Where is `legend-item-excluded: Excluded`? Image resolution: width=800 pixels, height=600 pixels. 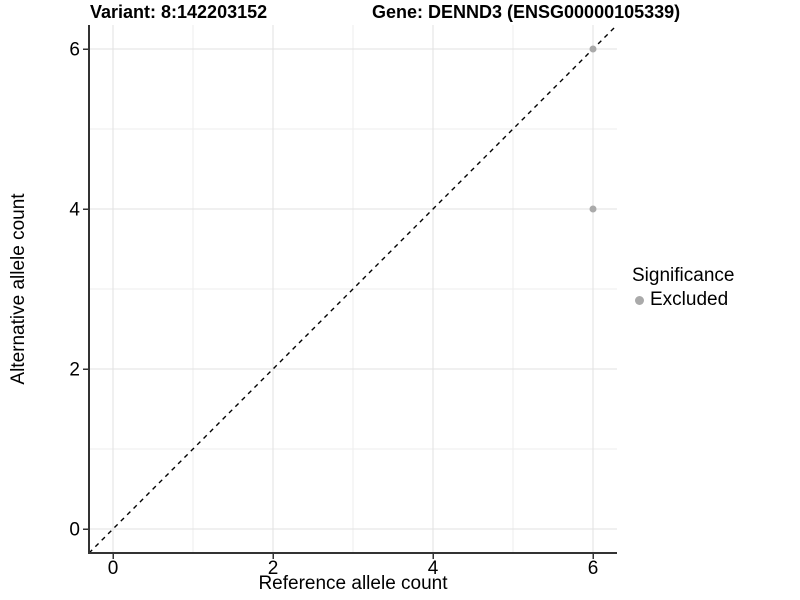 legend-item-excluded: Excluded is located at coordinates (682, 300).